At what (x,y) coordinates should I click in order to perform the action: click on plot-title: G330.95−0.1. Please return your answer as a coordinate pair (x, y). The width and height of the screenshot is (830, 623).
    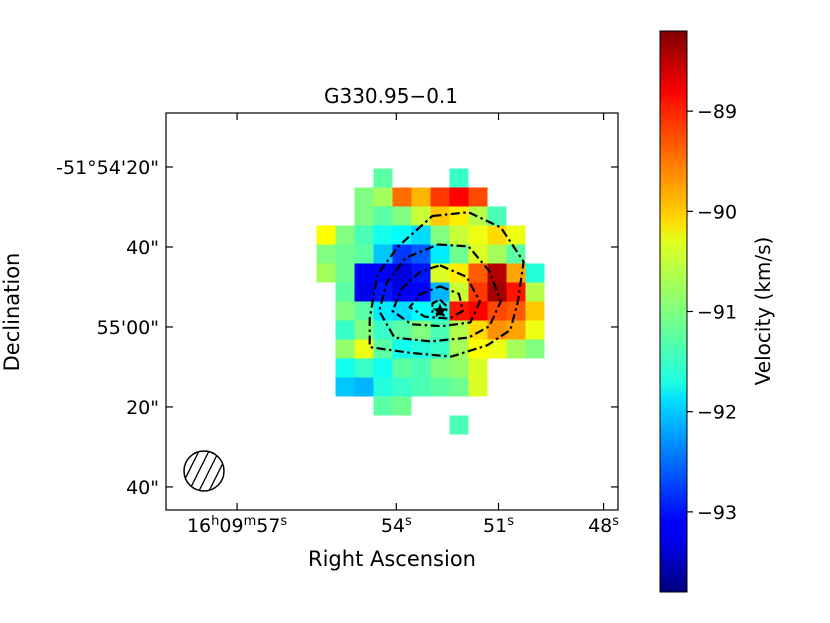
    Looking at the image, I should click on (391, 96).